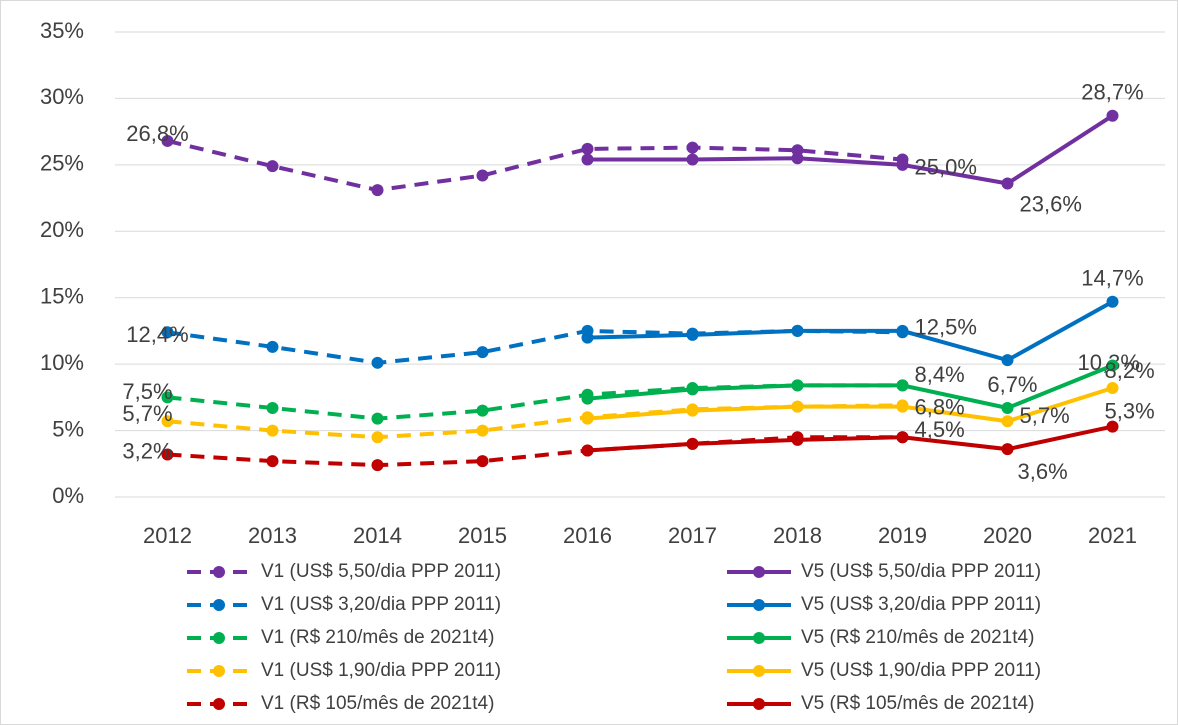 This screenshot has height=725, width=1178. What do you see at coordinates (1043, 471) in the screenshot?
I see `data-label: 3,6%` at bounding box center [1043, 471].